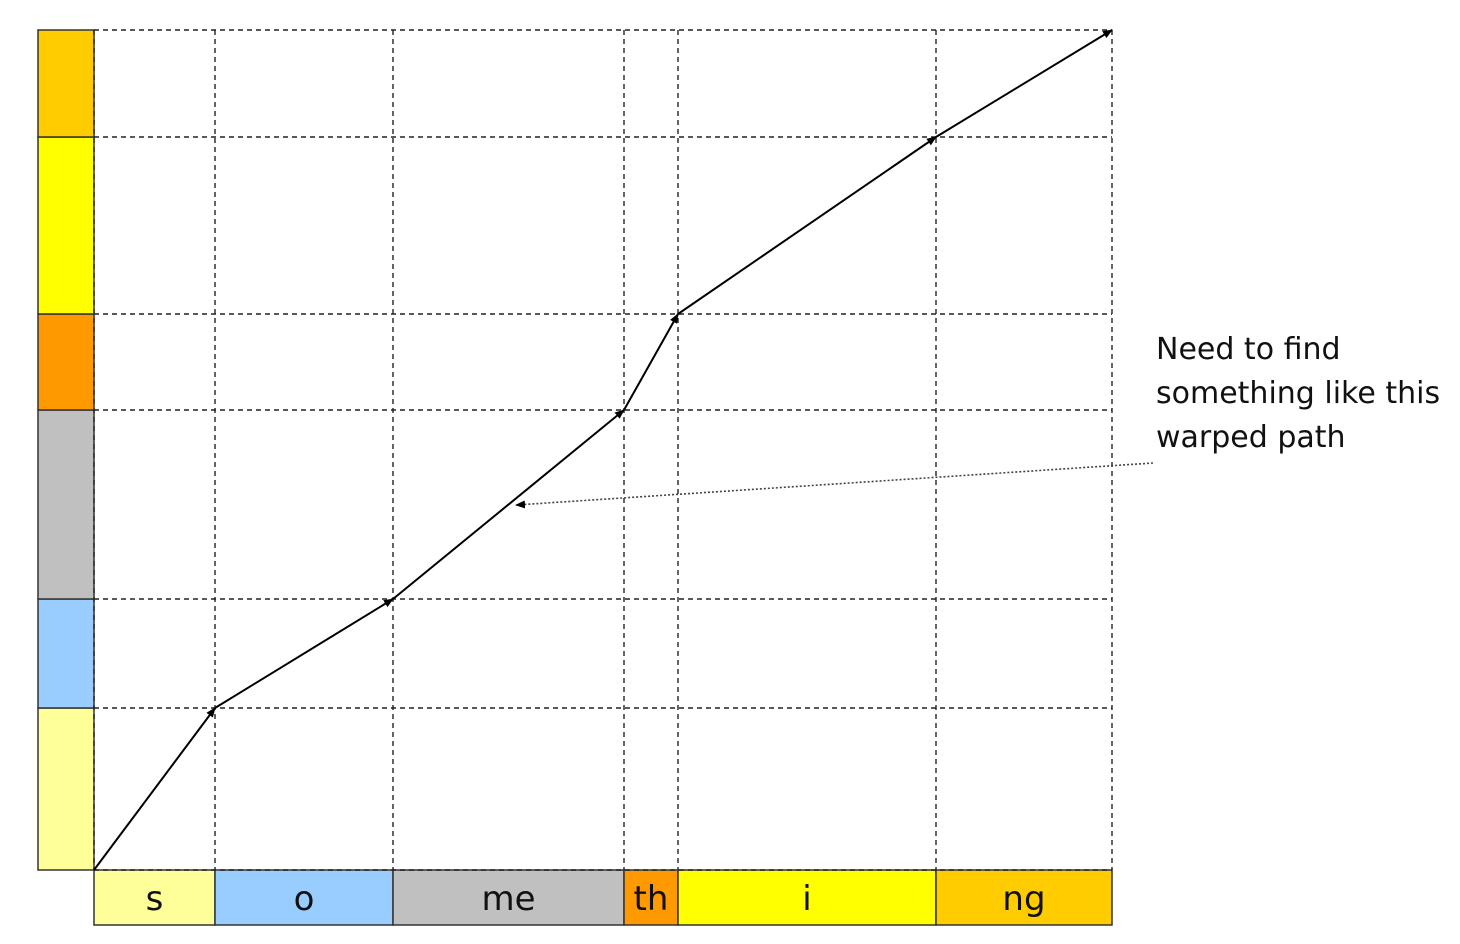  What do you see at coordinates (1298, 393) in the screenshot?
I see `annotation-line-2: something like this` at bounding box center [1298, 393].